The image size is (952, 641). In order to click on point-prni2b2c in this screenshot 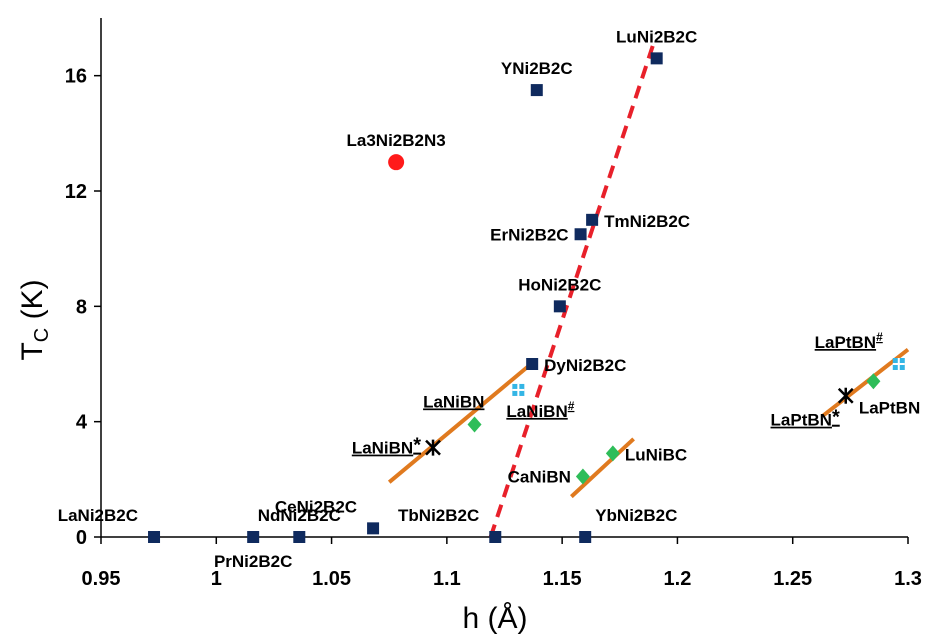, I will do `click(253, 537)`.